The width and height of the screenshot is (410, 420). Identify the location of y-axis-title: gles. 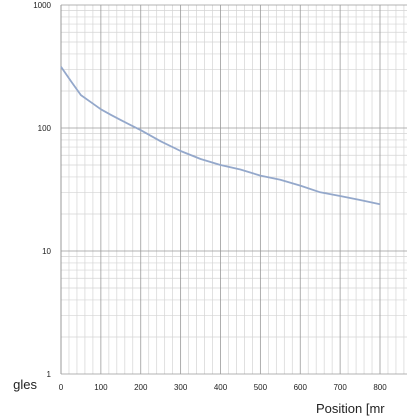
(25, 384).